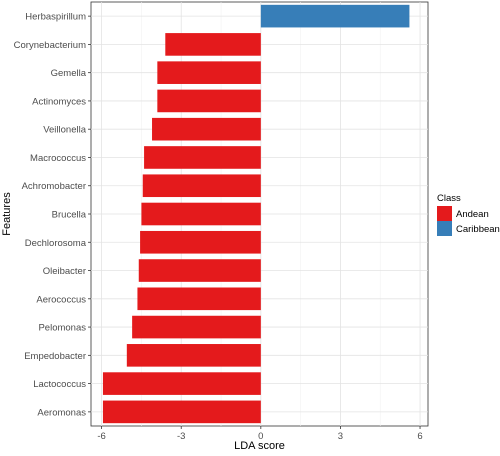  Describe the element at coordinates (199, 270) in the screenshot. I see `bar-oleibacter` at that location.